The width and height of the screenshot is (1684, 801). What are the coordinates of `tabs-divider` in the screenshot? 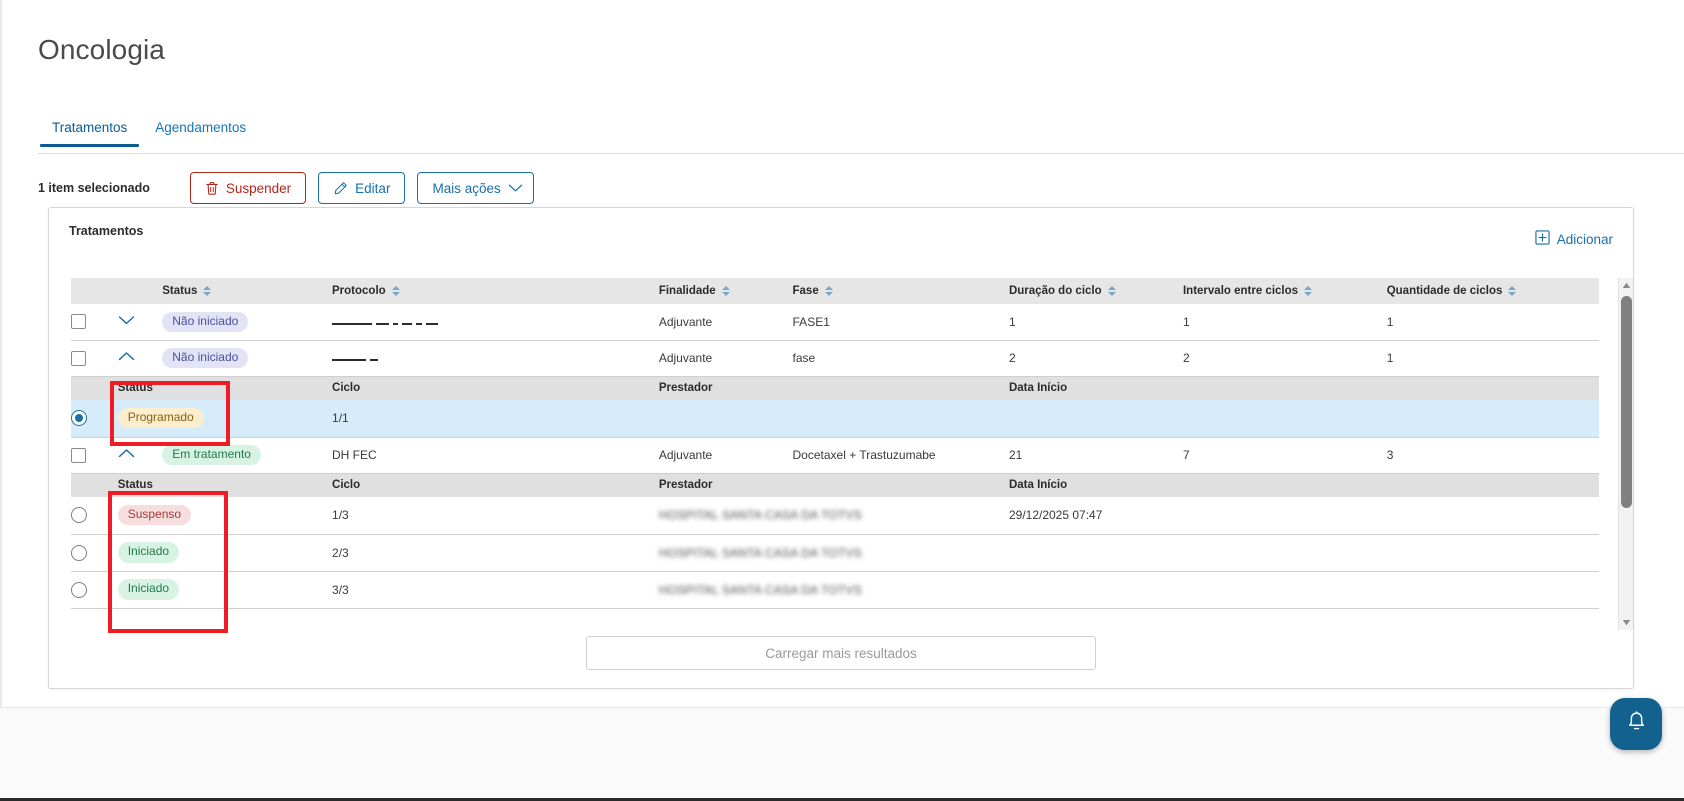 It's located at (861, 153).